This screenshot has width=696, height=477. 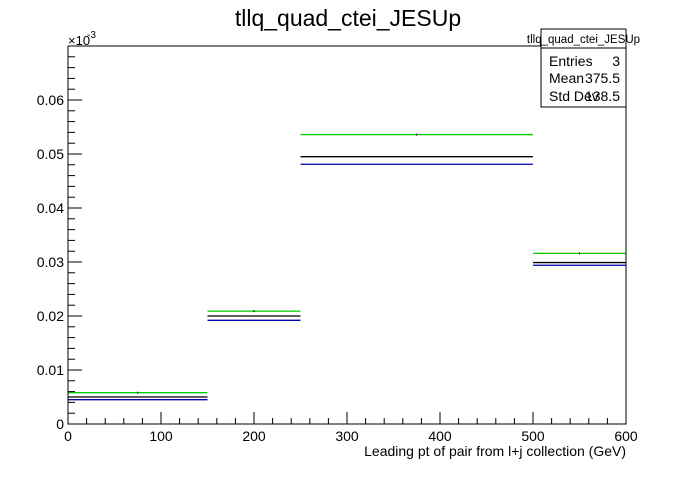 I want to click on y-tick-label-2: 0.02, so click(x=50, y=316).